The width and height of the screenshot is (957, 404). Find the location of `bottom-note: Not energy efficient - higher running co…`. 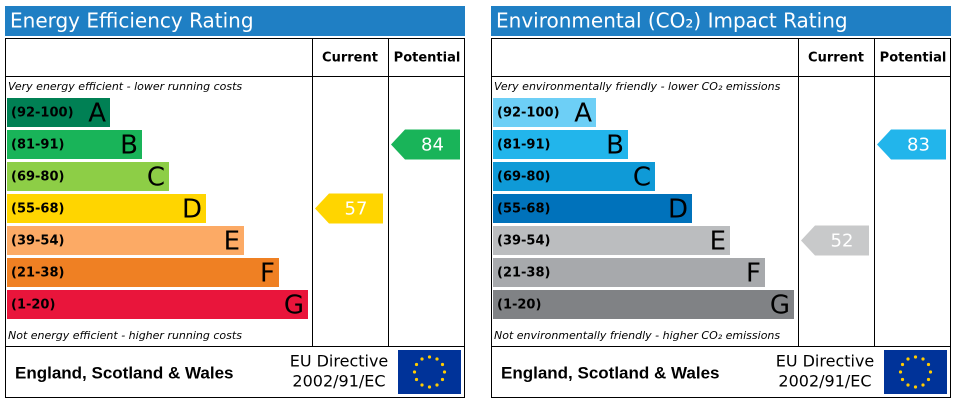

bottom-note: Not energy efficient - higher running co… is located at coordinates (125, 335).